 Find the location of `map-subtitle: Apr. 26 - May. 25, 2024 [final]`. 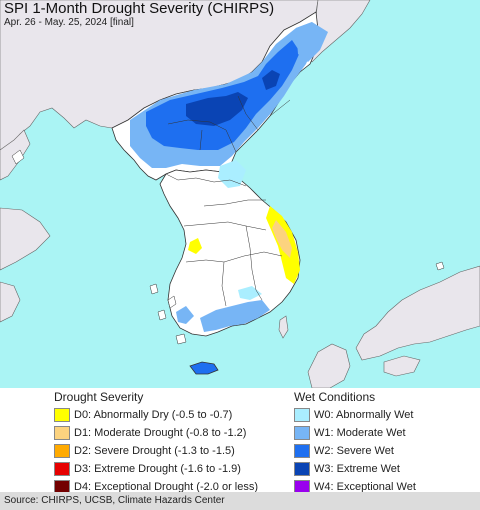

map-subtitle: Apr. 26 - May. 25, 2024 [final] is located at coordinates (69, 22).